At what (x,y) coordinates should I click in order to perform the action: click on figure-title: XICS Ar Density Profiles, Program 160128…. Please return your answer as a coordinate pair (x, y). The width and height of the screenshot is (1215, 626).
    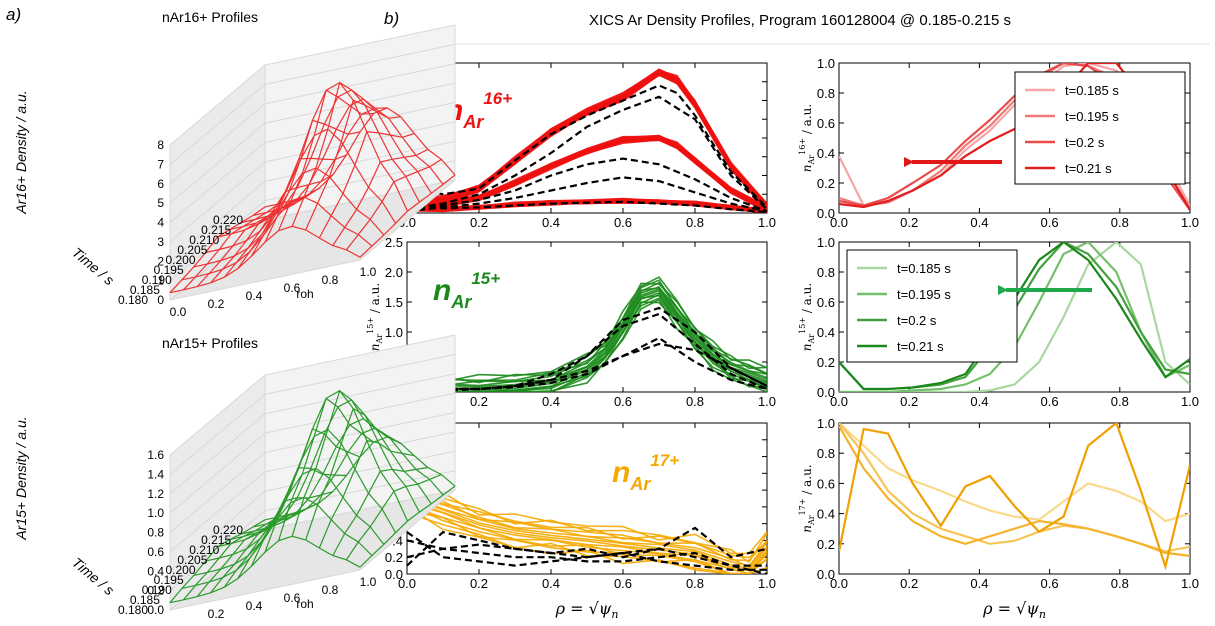
    Looking at the image, I should click on (800, 20).